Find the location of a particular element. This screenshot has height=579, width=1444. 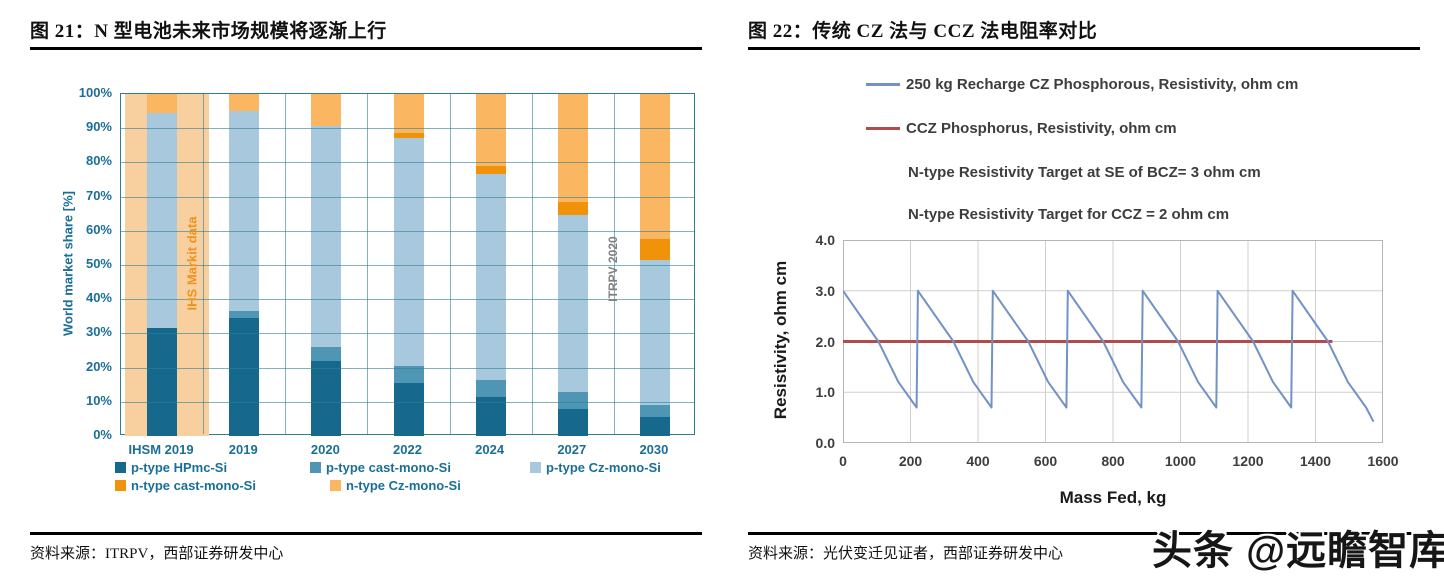

x-tick-label: IHSM 2019 is located at coordinates (161, 449).